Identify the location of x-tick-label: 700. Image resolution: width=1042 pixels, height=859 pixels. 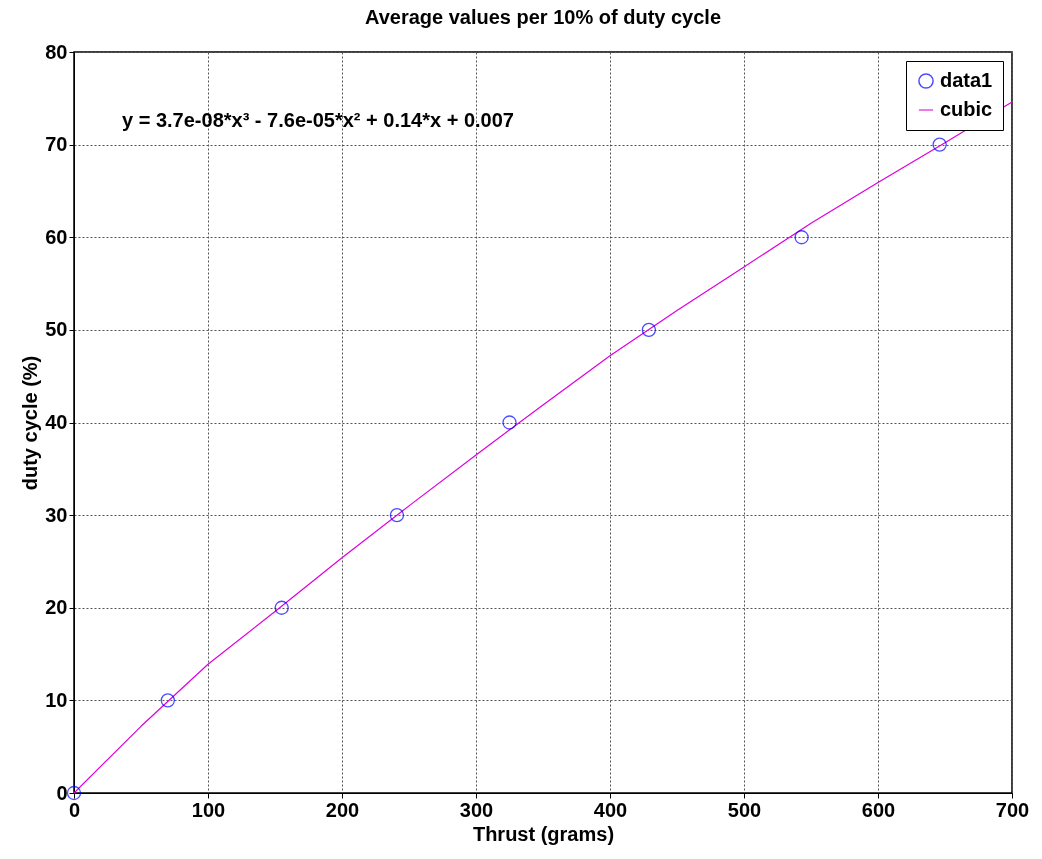
(1012, 809).